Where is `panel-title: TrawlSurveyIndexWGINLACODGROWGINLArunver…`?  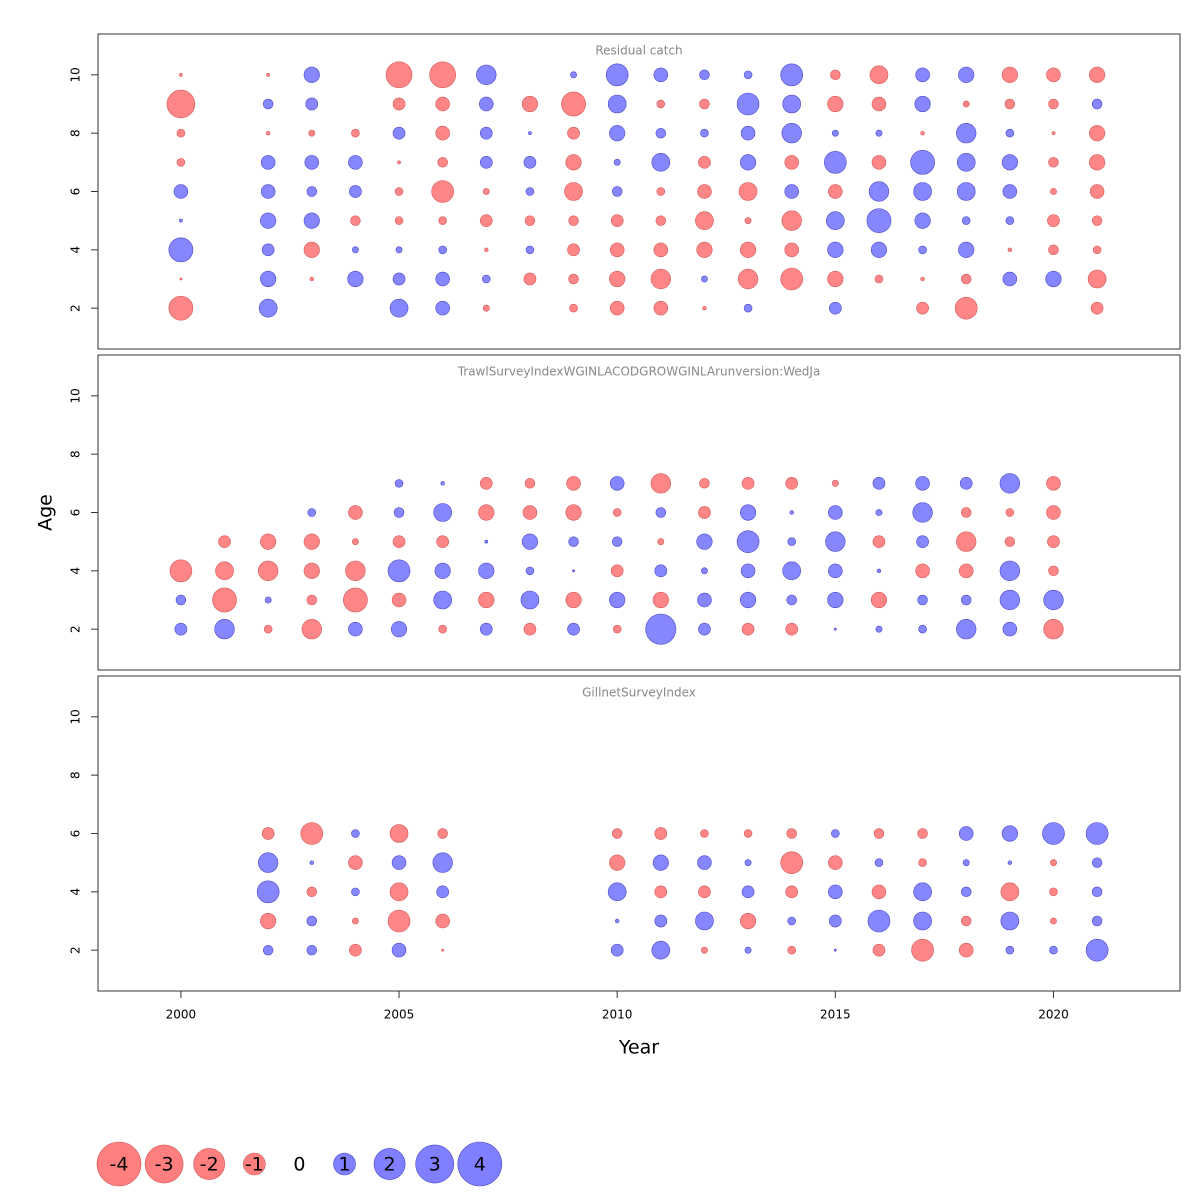
panel-title: TrawlSurveyIndexWGINLACODGROWGINLArunver… is located at coordinates (639, 372).